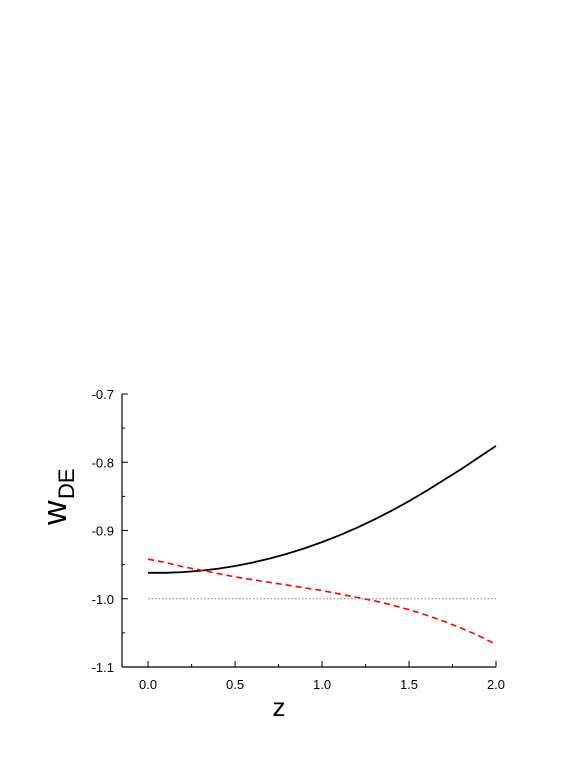 The image size is (585, 757). What do you see at coordinates (322, 509) in the screenshot?
I see `series-line-solid` at bounding box center [322, 509].